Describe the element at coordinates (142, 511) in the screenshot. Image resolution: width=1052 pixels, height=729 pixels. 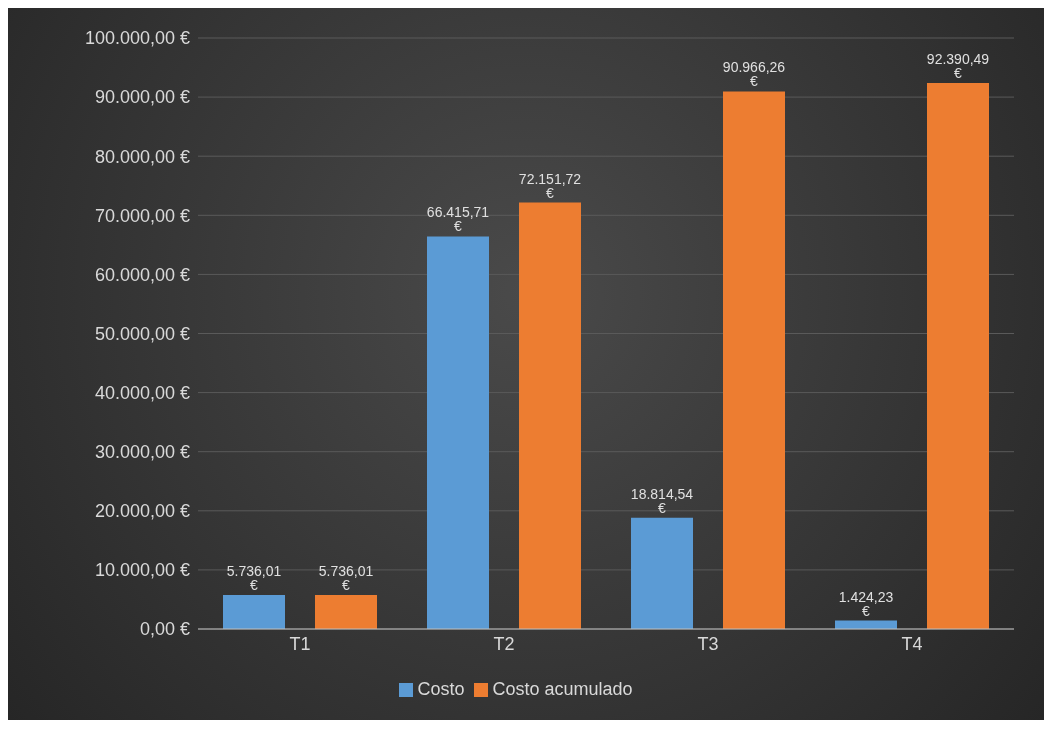
I see `y-tick-label: 20.000,00 €` at that location.